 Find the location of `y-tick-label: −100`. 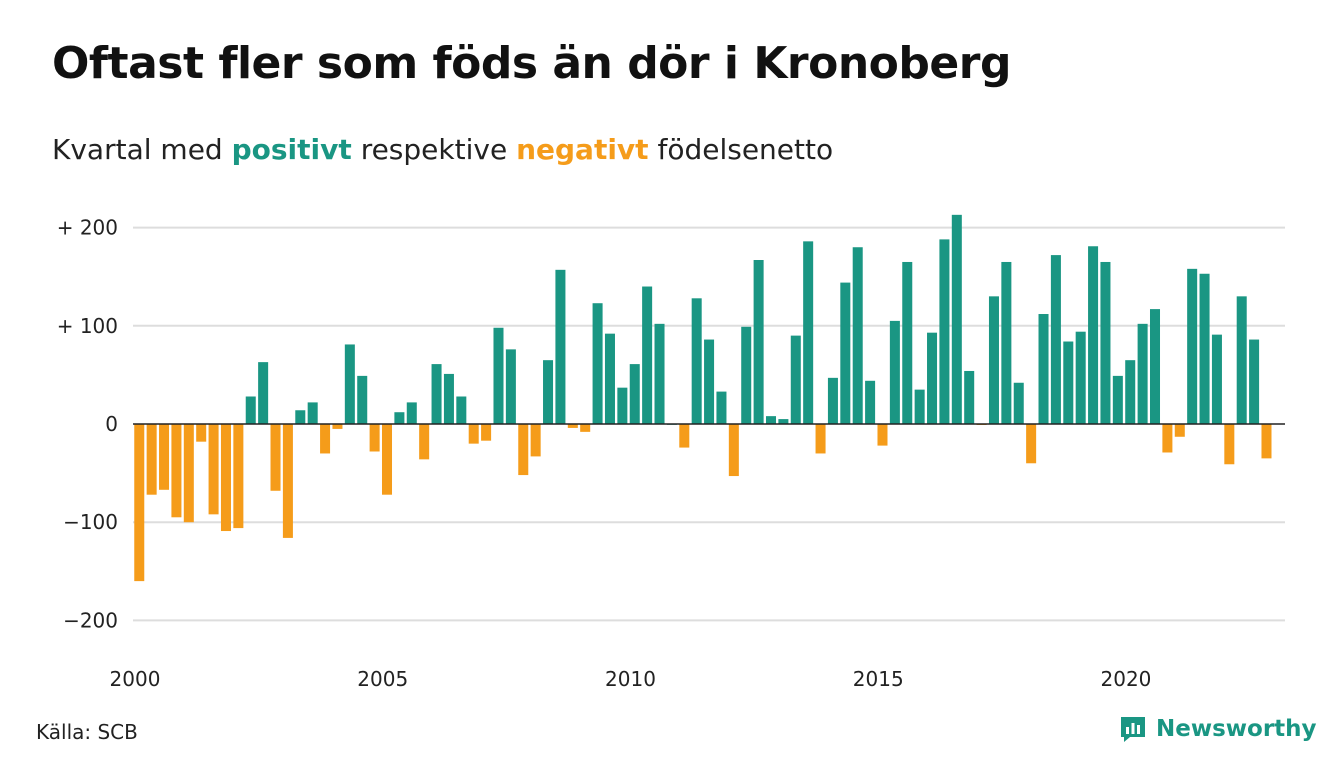

y-tick-label: −100 is located at coordinates (90, 522).